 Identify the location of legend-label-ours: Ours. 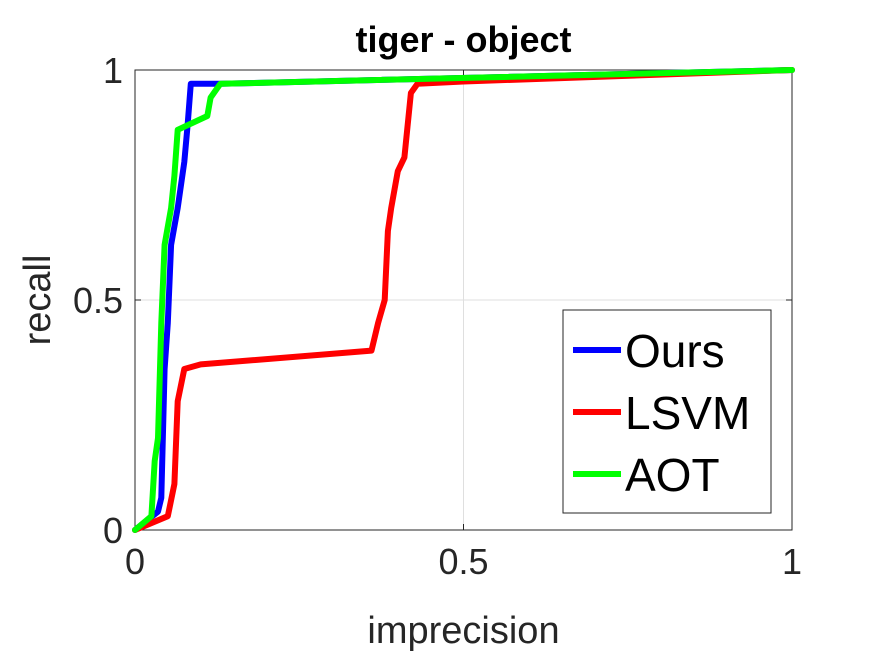
(675, 351).